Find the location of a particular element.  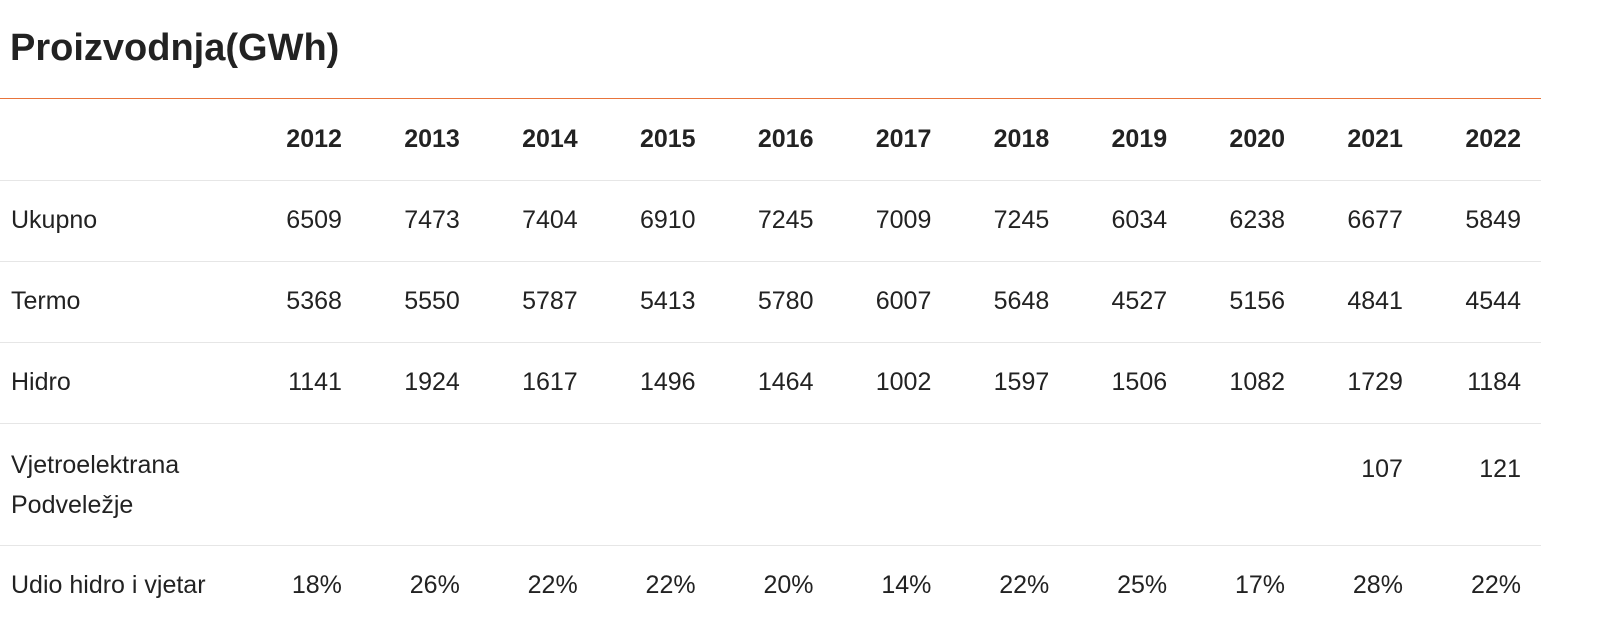

value-cell: 6677 is located at coordinates (1375, 220).